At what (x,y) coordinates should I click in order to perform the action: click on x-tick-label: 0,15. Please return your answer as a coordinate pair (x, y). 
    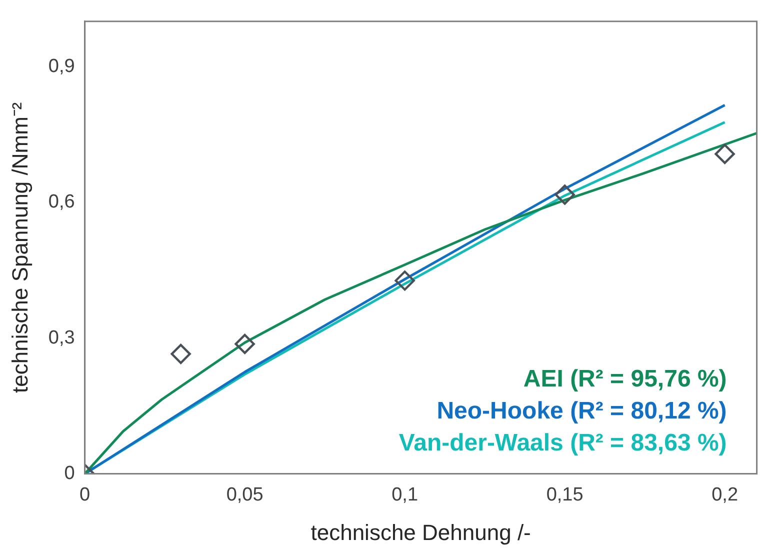
    Looking at the image, I should click on (565, 495).